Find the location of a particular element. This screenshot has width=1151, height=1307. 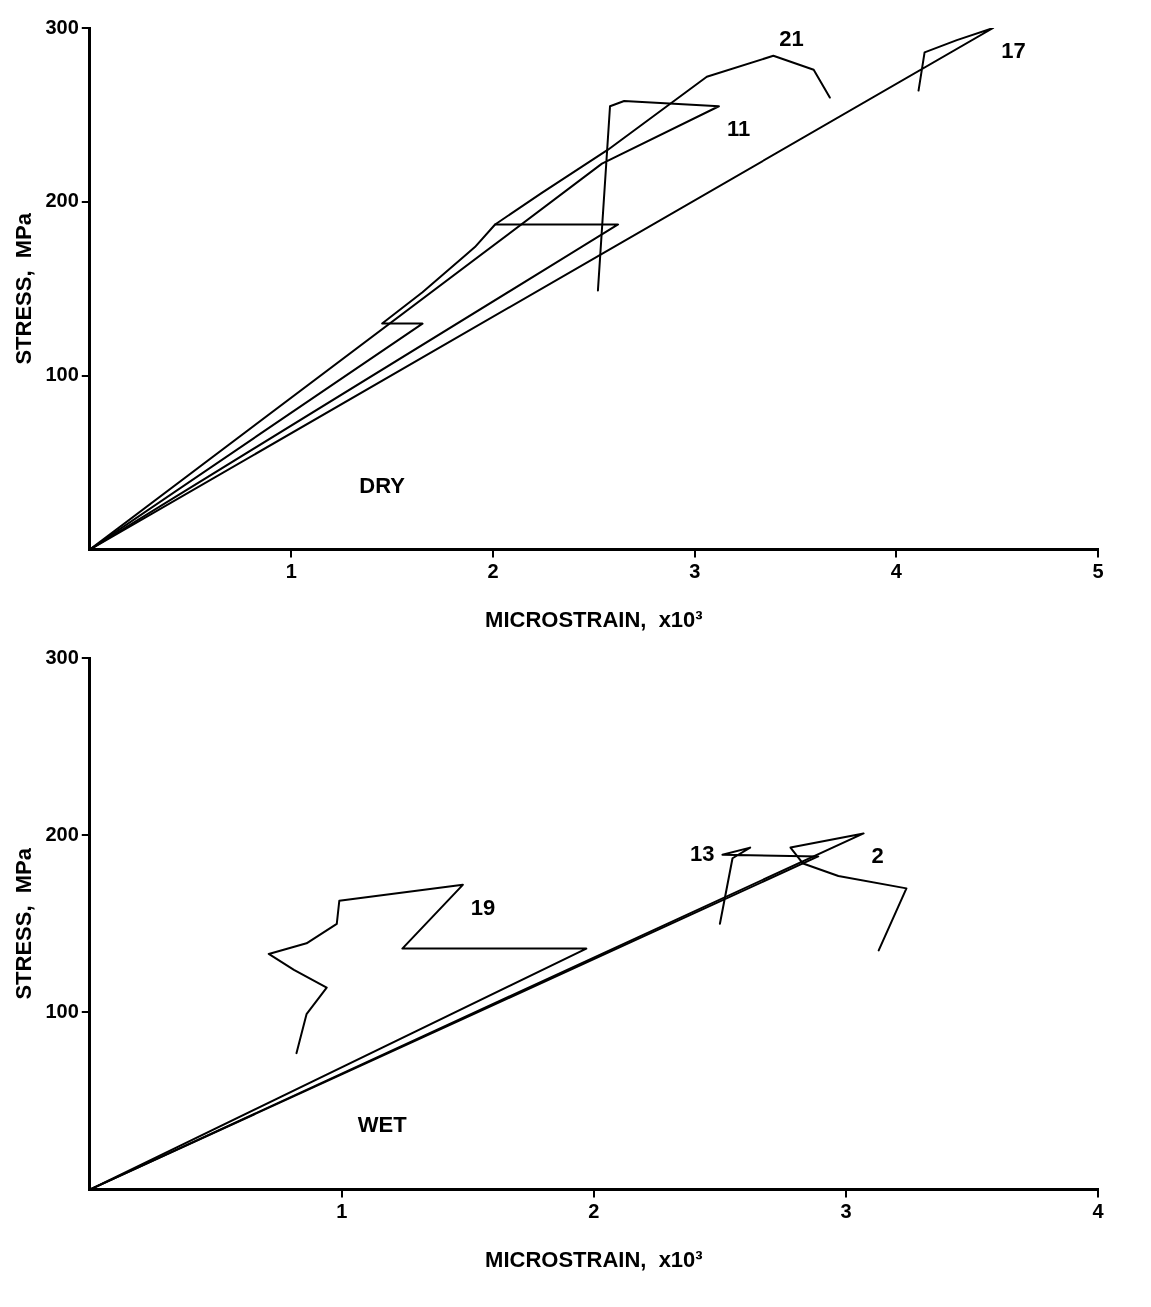

annotation: 17 is located at coordinates (1013, 51).